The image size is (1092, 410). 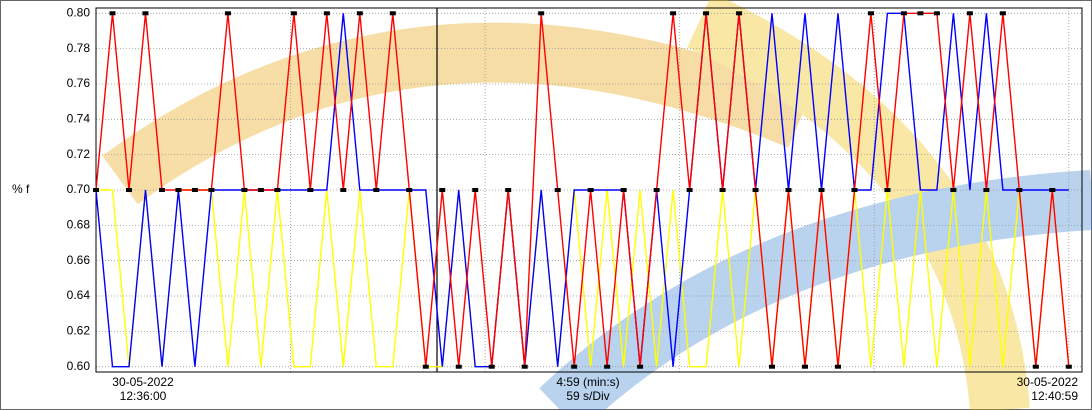 What do you see at coordinates (79, 260) in the screenshot?
I see `y-tick-label: 0.66` at bounding box center [79, 260].